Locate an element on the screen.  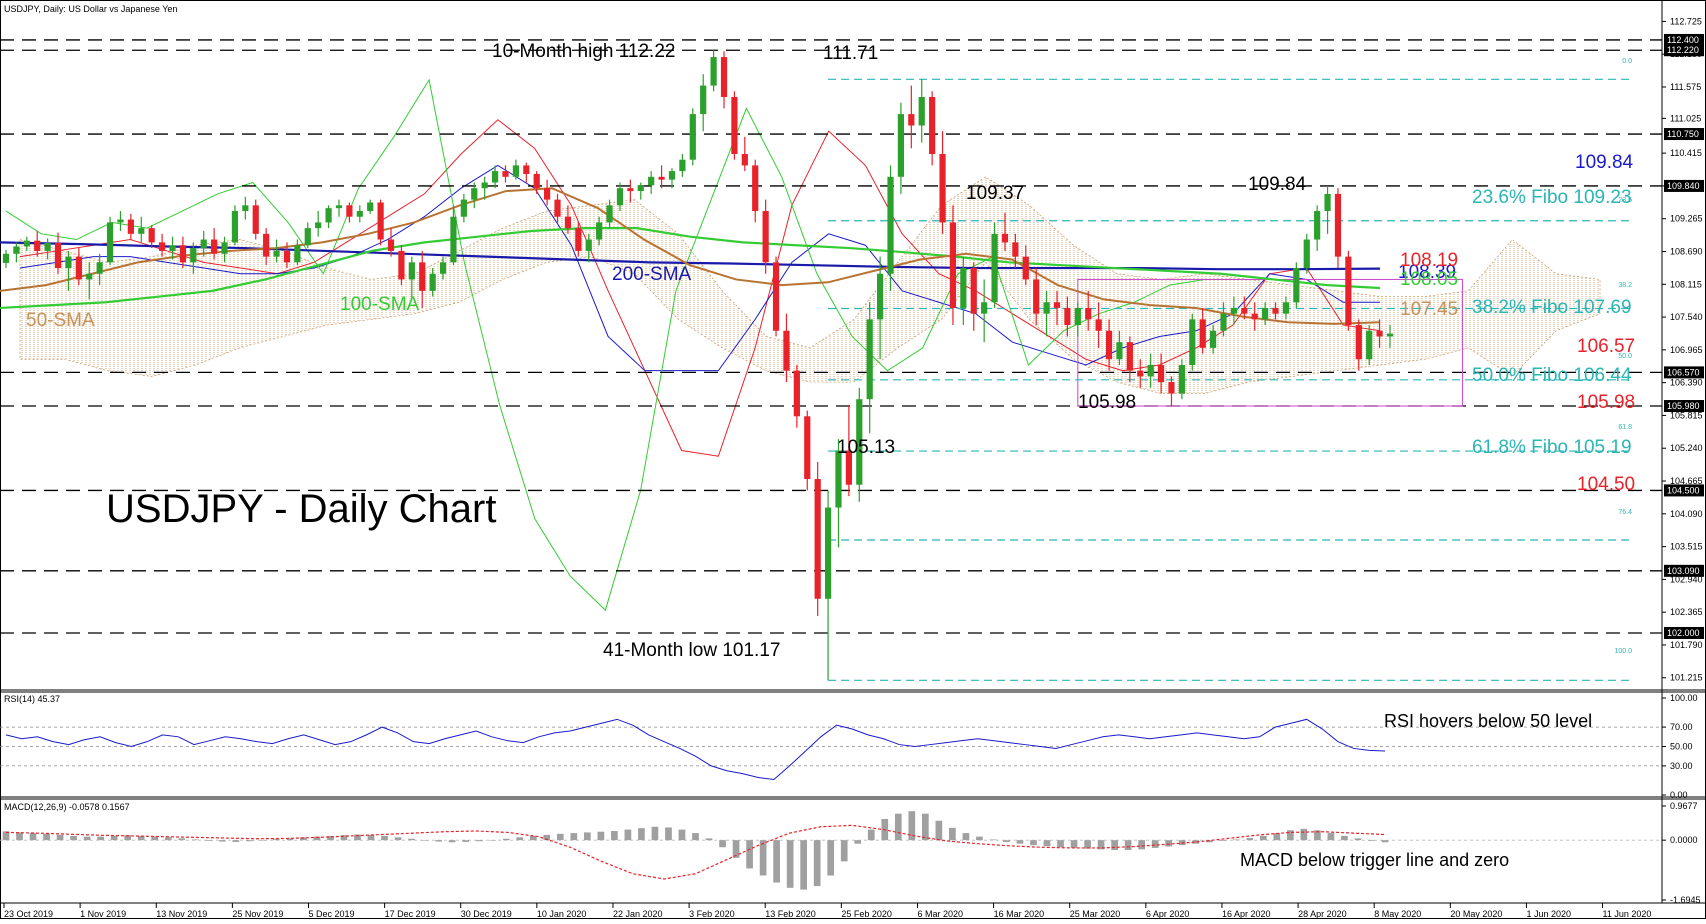
rsi-panel: 100.00 70.00 50.00 30.00 0.00 is located at coordinates (849, 746).